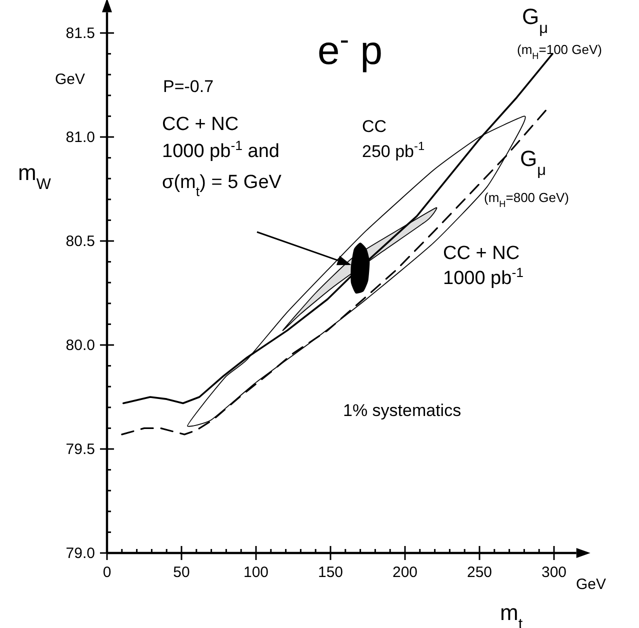 The width and height of the screenshot is (639, 628). Describe the element at coordinates (181, 572) in the screenshot. I see `x-tick-label: 50` at that location.